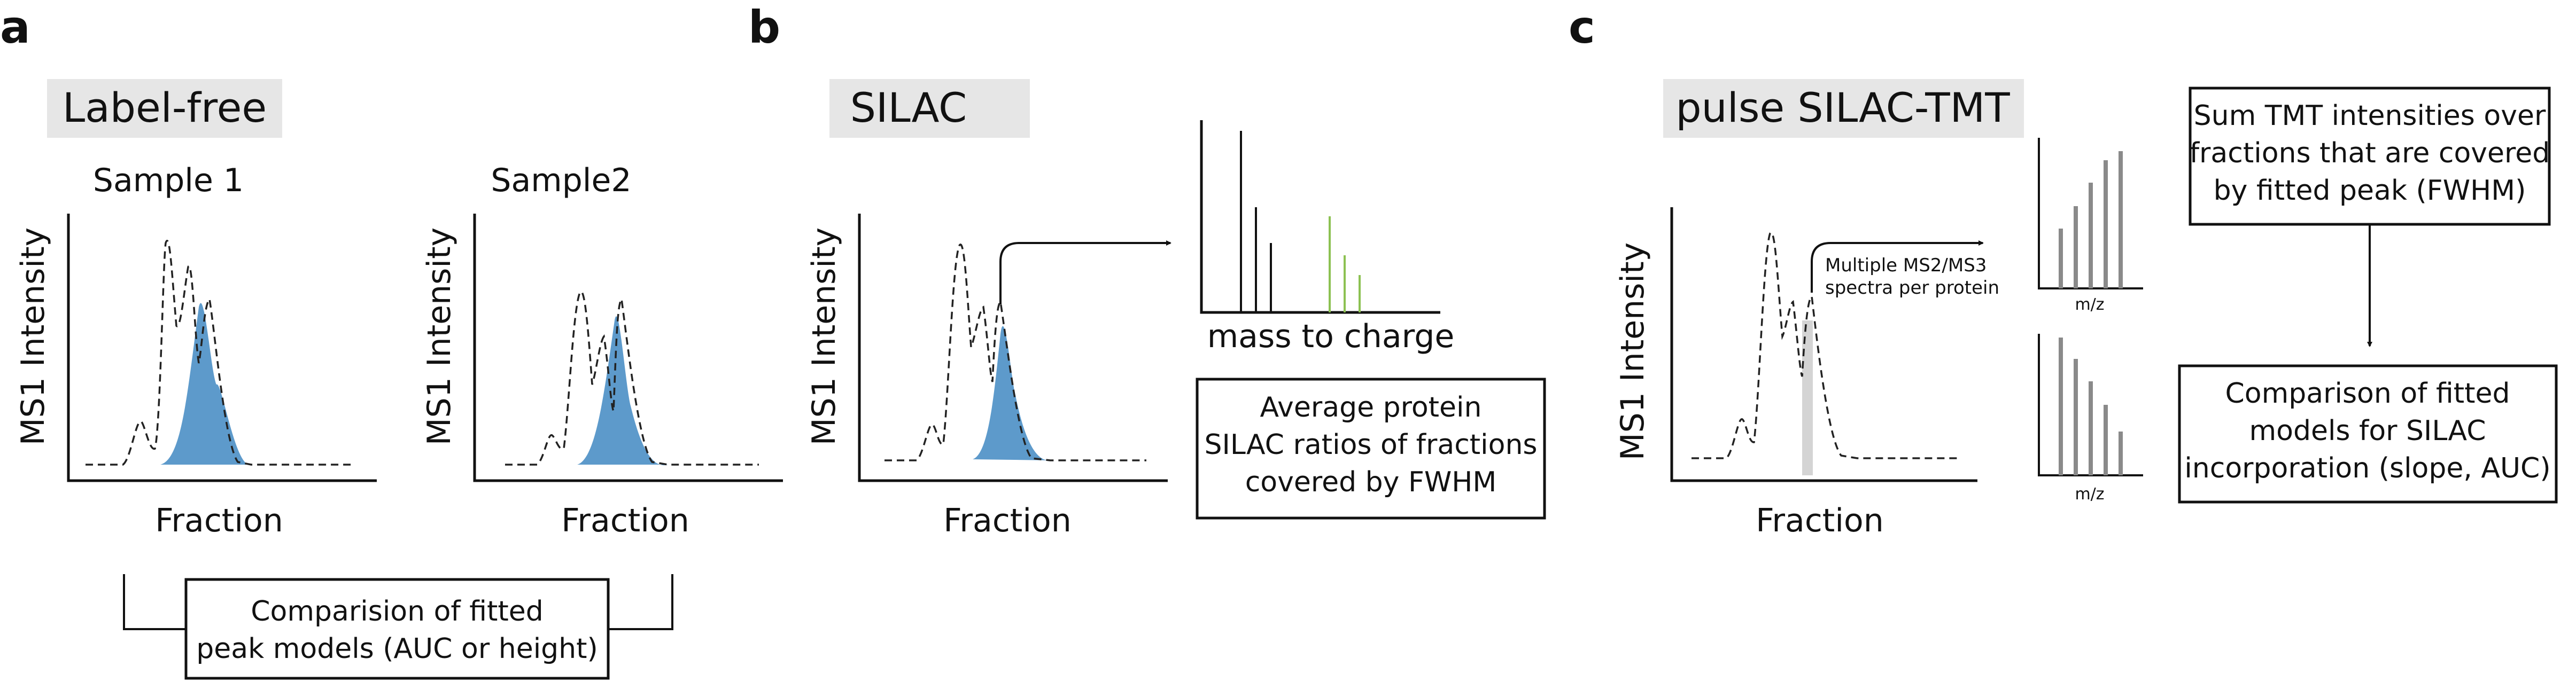  Describe the element at coordinates (397, 629) in the screenshot. I see `panel-a-comparison-box` at that location.